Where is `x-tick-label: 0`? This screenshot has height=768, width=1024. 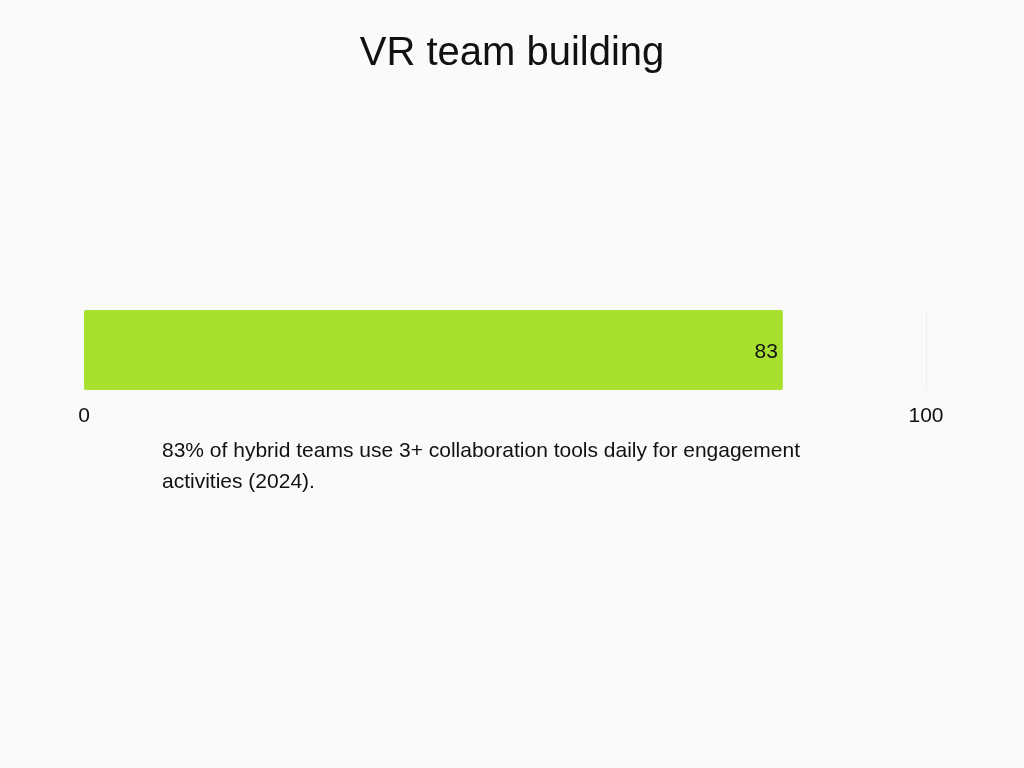
x-tick-label: 0 is located at coordinates (84, 414).